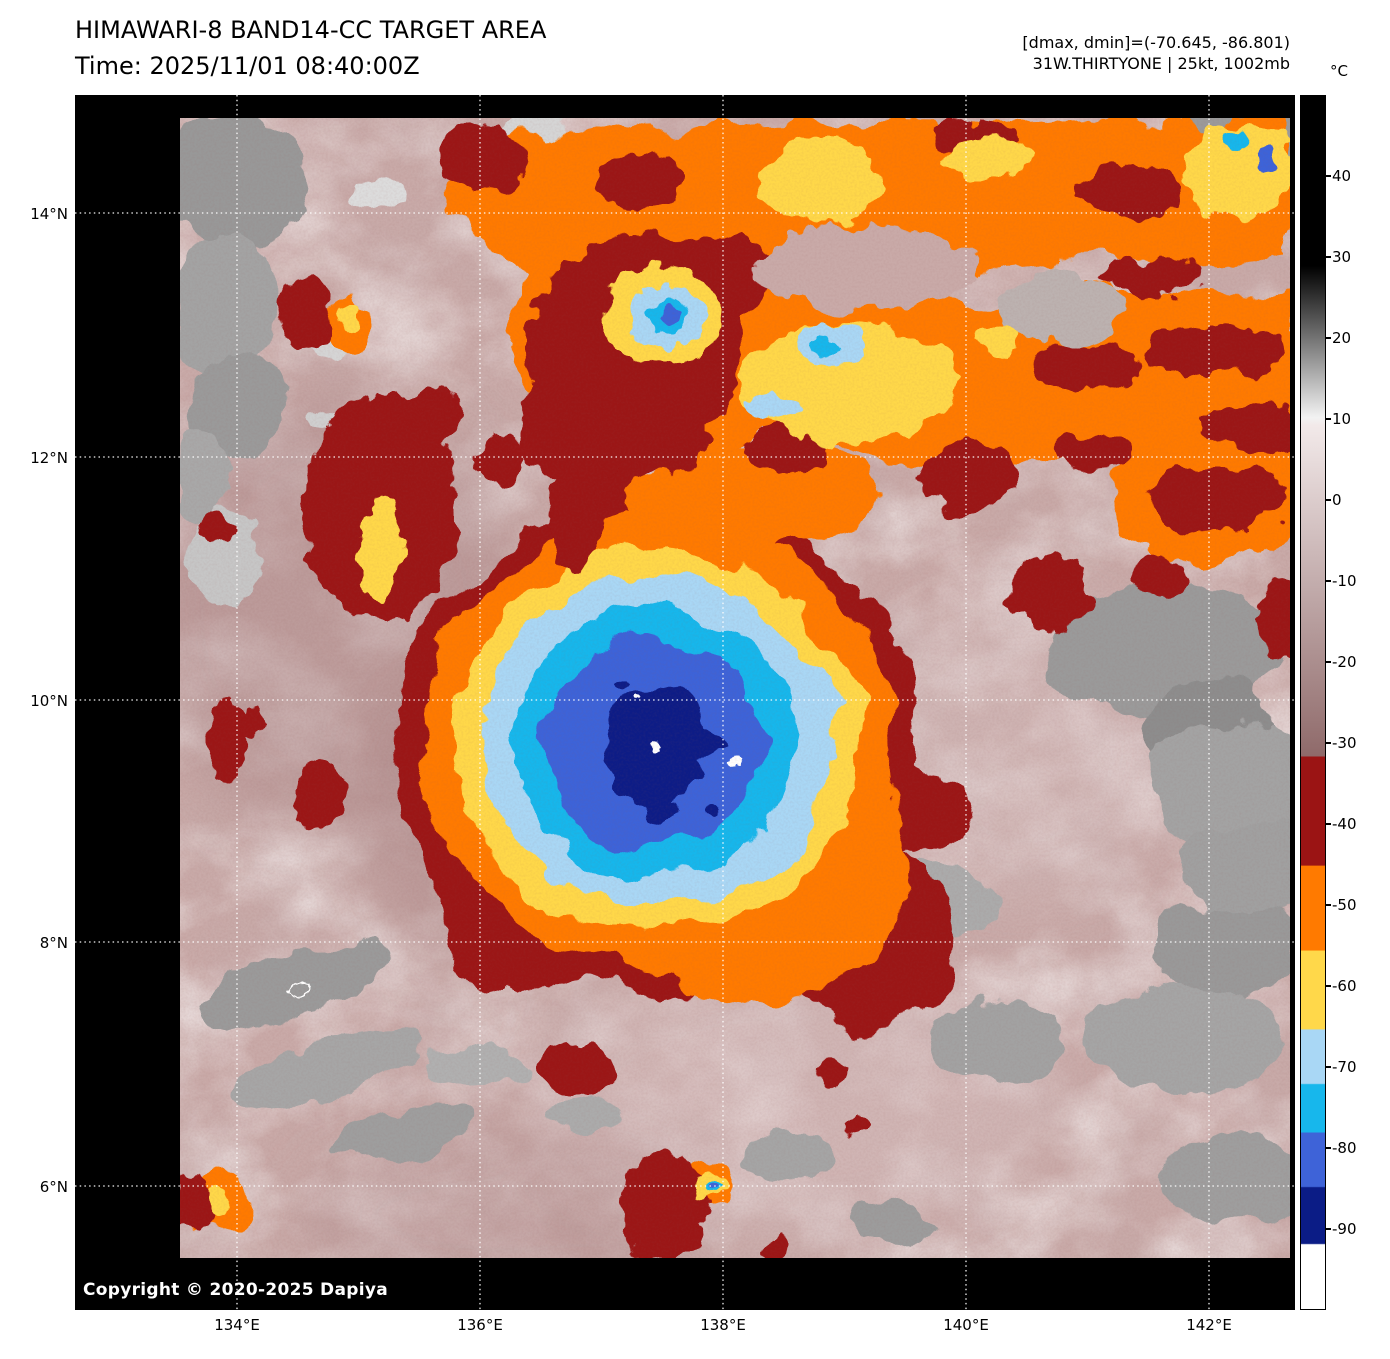 Image resolution: width=1390 pixels, height=1359 pixels. What do you see at coordinates (1344, 905) in the screenshot?
I see `colorbar-tick-label: -50` at bounding box center [1344, 905].